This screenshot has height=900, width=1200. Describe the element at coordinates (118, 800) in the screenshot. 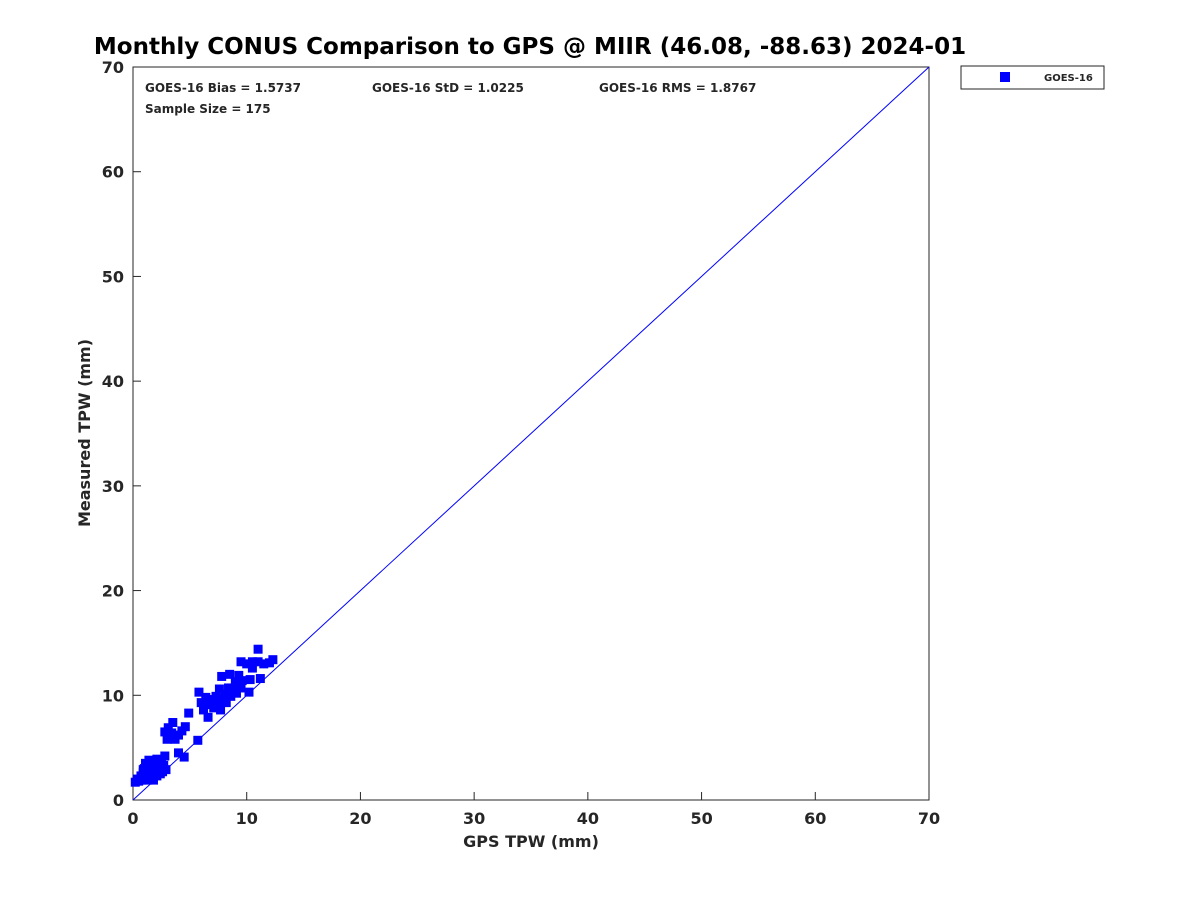

I see `y-tick-label: 0` at that location.